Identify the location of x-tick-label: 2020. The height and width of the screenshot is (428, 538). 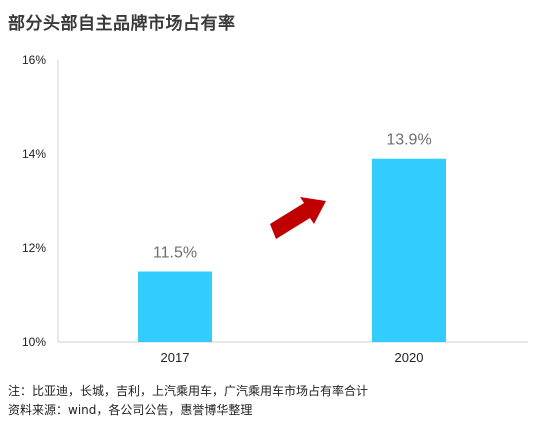
(409, 357).